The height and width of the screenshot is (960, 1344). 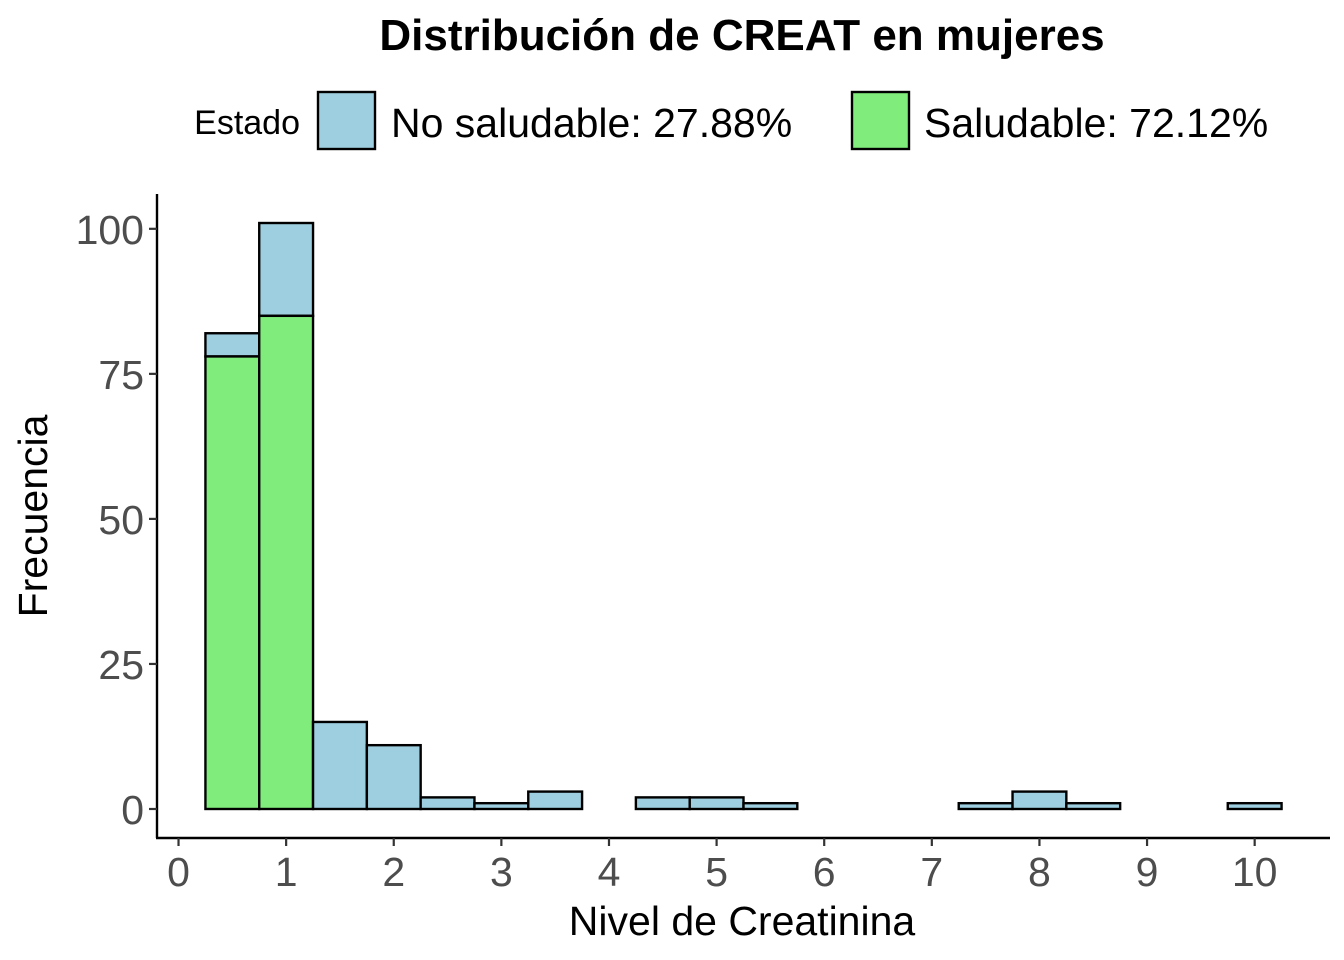 I want to click on x-tick-label-3: 3, so click(x=501, y=872).